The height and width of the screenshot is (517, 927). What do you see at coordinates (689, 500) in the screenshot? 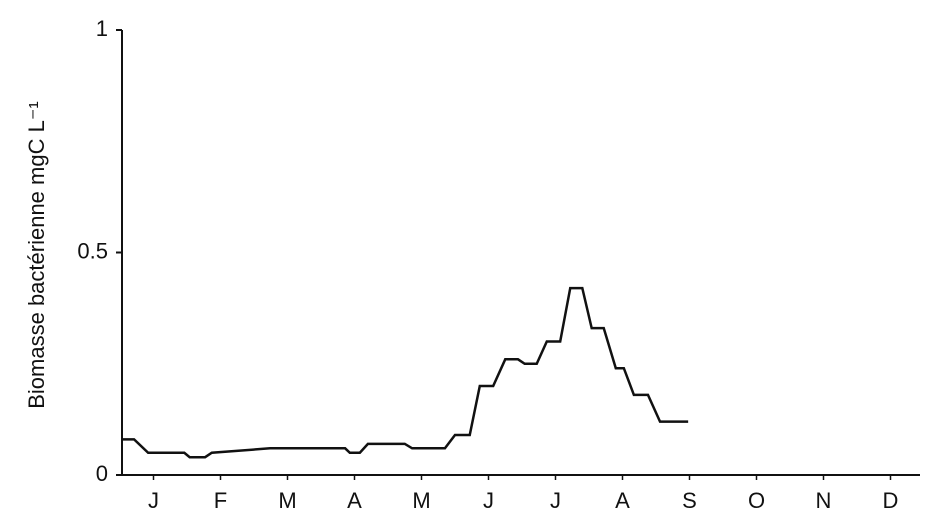
I see `x-tick-label: S` at bounding box center [689, 500].